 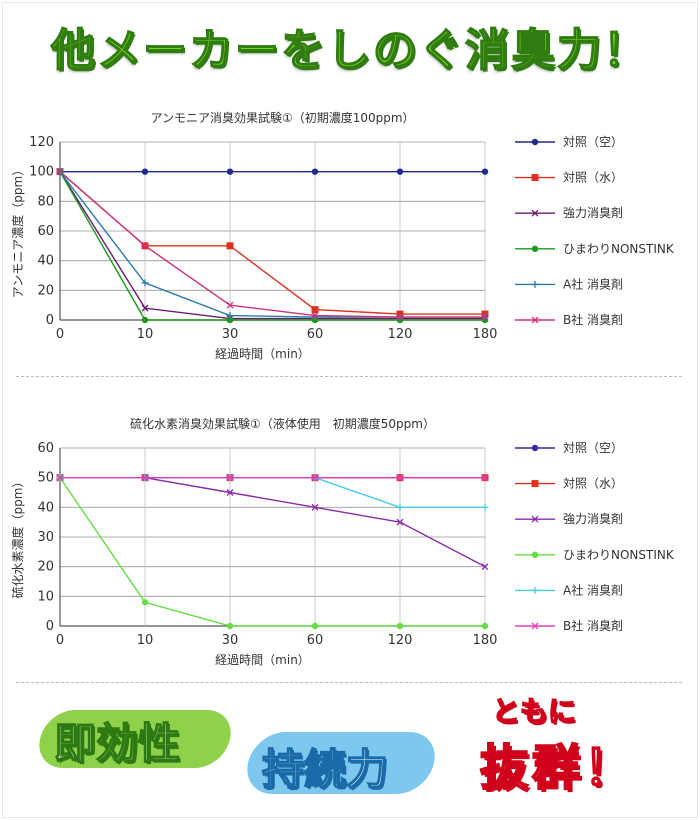 What do you see at coordinates (341, 766) in the screenshot?
I see `lasting-badge: 持続力` at bounding box center [341, 766].